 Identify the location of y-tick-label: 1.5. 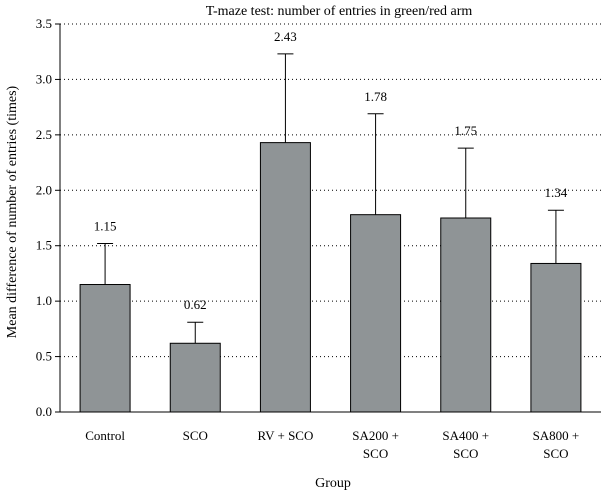
(44, 245).